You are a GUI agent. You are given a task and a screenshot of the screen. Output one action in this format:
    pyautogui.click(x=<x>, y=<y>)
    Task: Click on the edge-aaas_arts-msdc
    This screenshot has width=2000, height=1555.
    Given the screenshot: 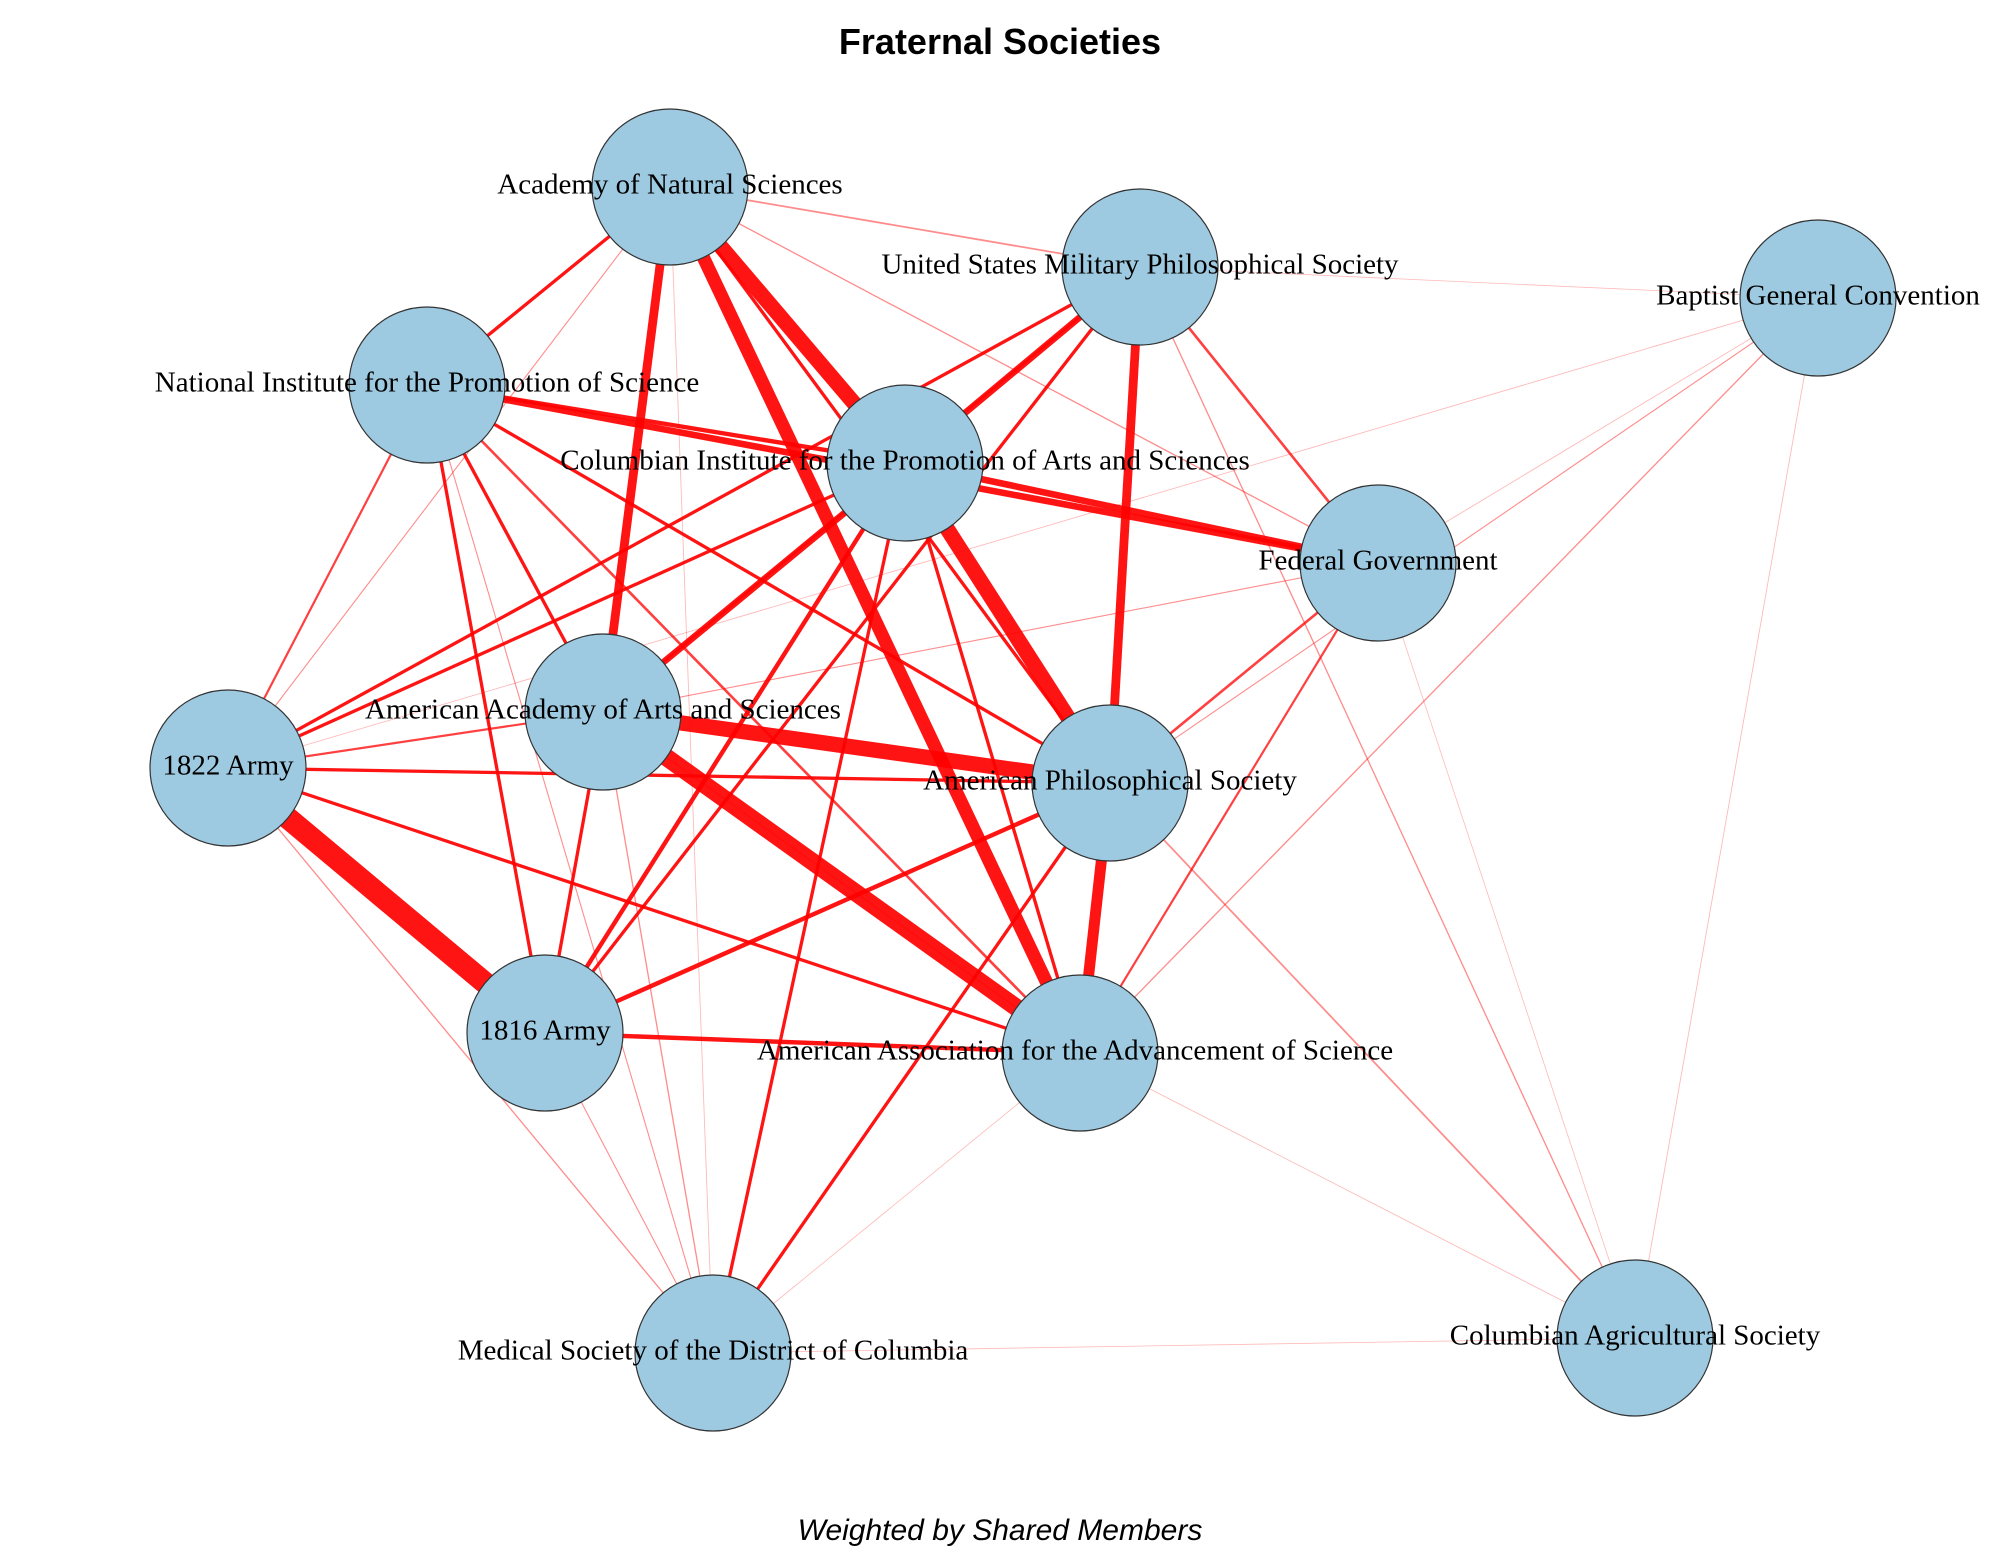 What is the action you would take?
    pyautogui.click(x=658, y=1032)
    